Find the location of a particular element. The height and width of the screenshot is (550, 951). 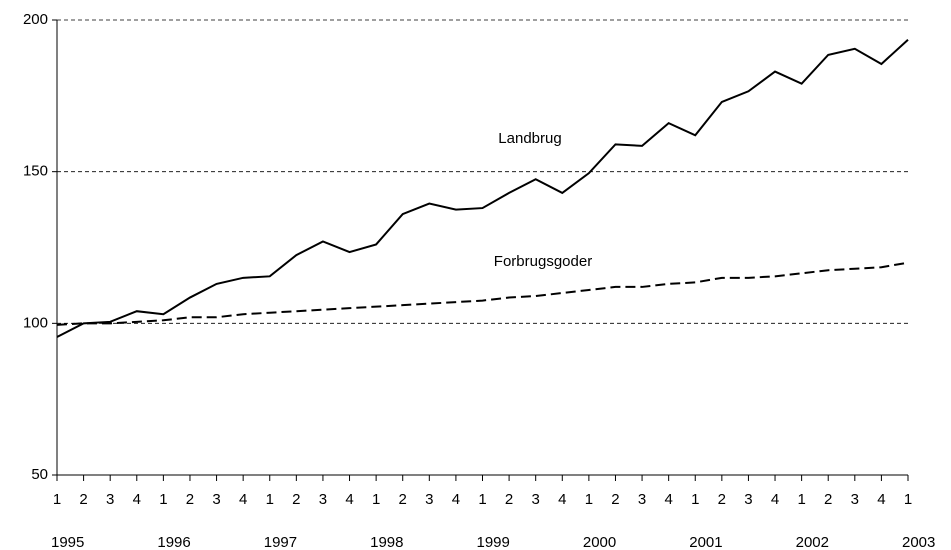

y-tick-label: 150 is located at coordinates (35, 171).